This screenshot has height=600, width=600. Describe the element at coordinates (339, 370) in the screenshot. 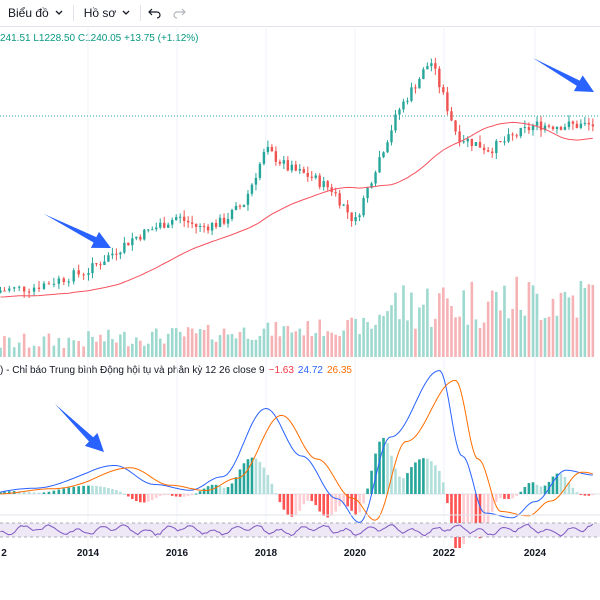

I see `macd-signal-value: 26.35` at that location.